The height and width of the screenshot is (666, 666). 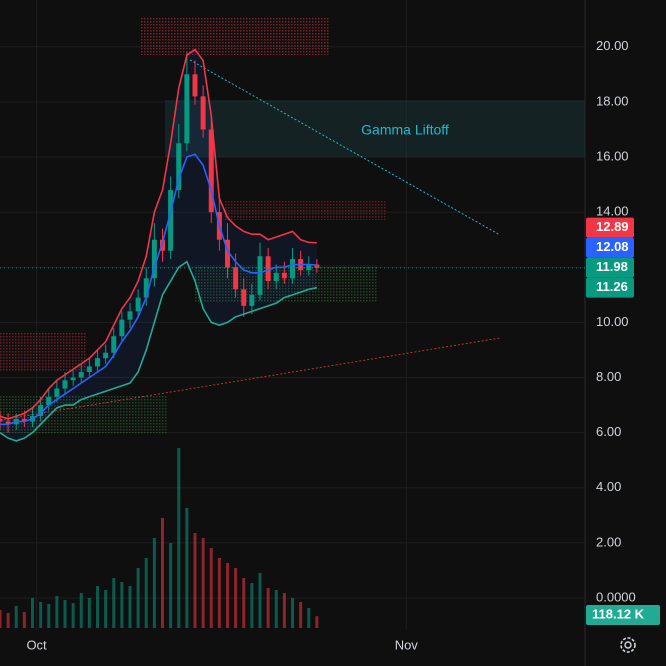 What do you see at coordinates (612, 155) in the screenshot?
I see `y-tick-label: 16.00` at bounding box center [612, 155].